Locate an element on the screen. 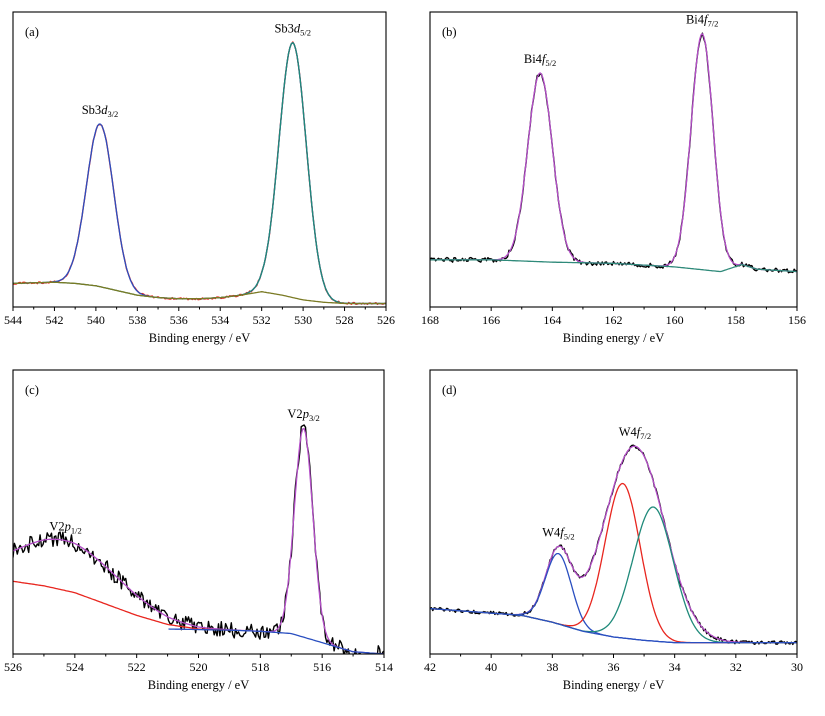 This screenshot has width=825, height=716. x-tick-label: 42 is located at coordinates (430, 667).